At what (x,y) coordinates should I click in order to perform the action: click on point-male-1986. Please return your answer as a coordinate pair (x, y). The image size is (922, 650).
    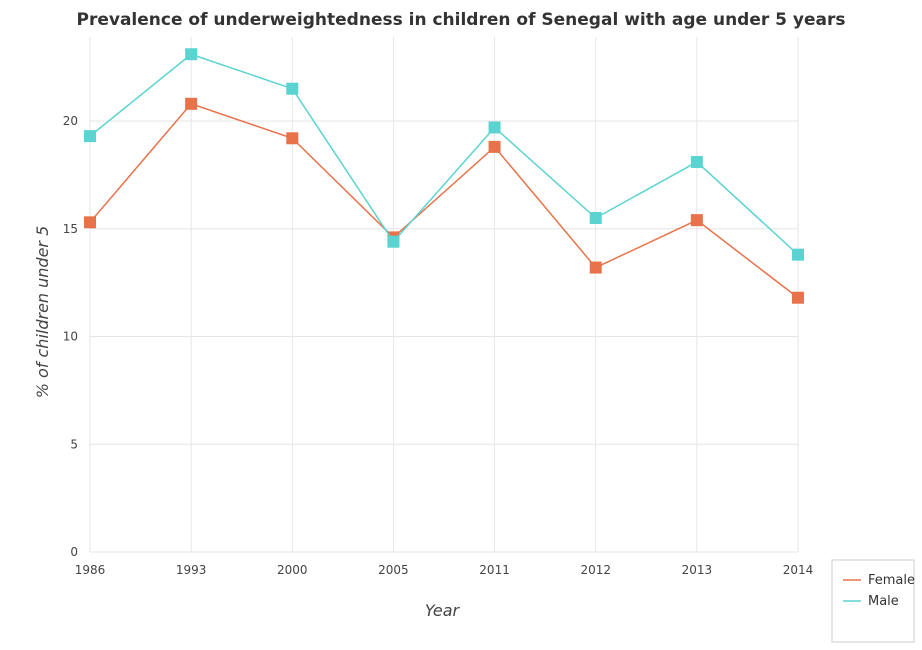
    Looking at the image, I should click on (90, 136).